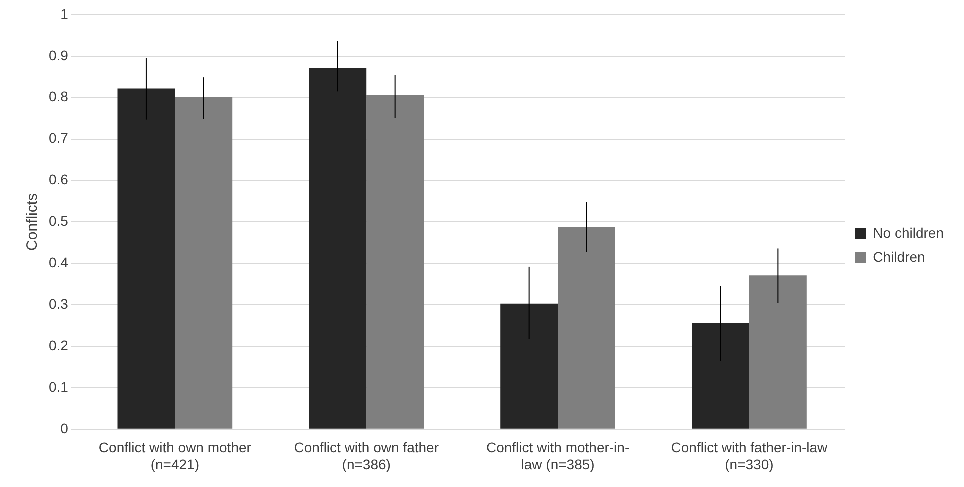  What do you see at coordinates (64, 14) in the screenshot?
I see `y-tick-label: 1` at bounding box center [64, 14].